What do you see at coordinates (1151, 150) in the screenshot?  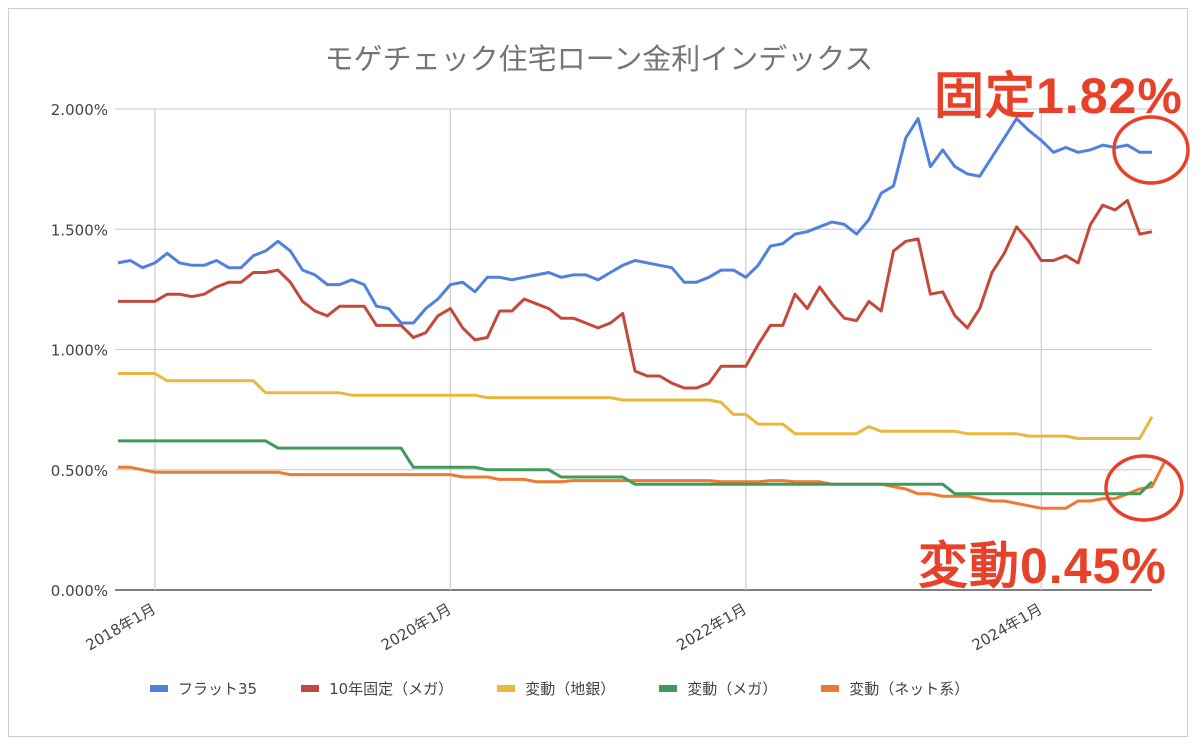 I see `fixed-highlight-circle` at bounding box center [1151, 150].